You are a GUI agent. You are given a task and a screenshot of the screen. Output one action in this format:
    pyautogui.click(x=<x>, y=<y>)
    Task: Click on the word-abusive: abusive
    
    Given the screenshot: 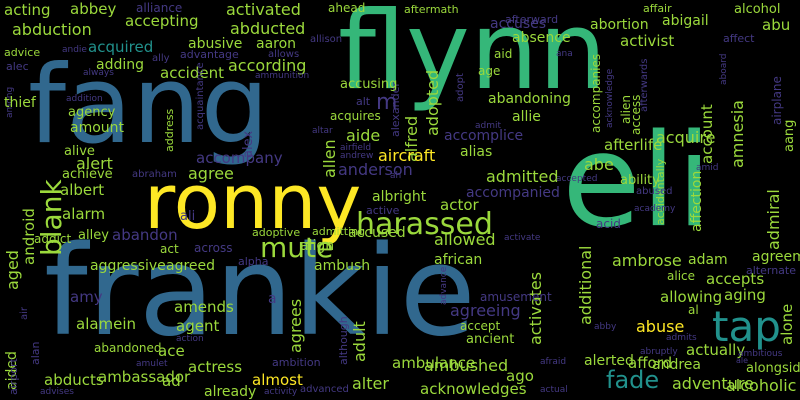 What is the action you would take?
    pyautogui.click(x=215, y=44)
    